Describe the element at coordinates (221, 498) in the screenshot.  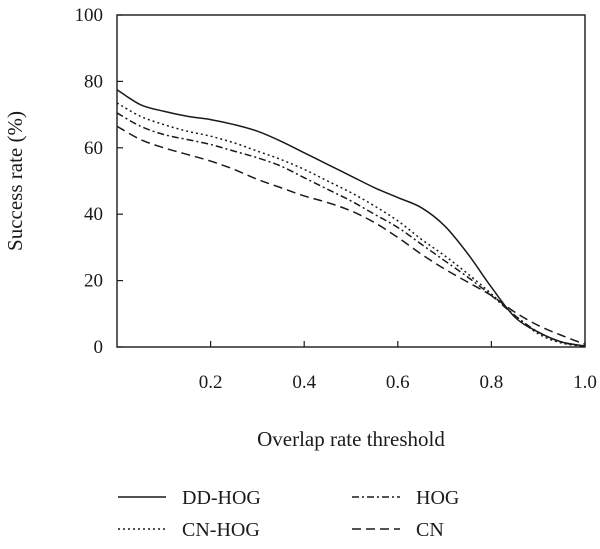
I see `legend-label-dd-hog: DD-HOG` at that location.